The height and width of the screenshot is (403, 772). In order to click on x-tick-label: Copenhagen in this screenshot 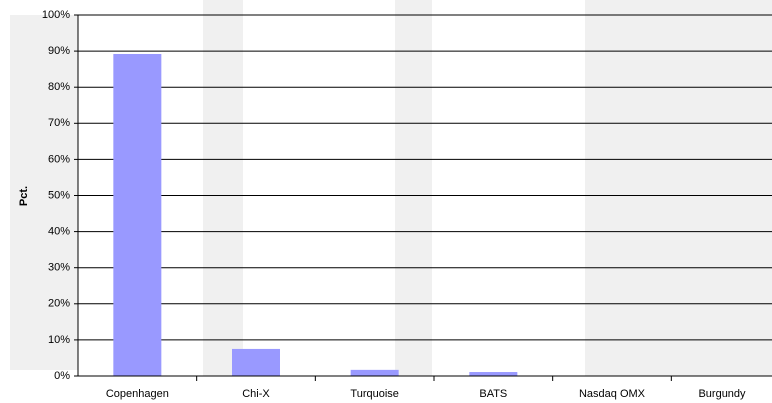, I will do `click(137, 394)`.